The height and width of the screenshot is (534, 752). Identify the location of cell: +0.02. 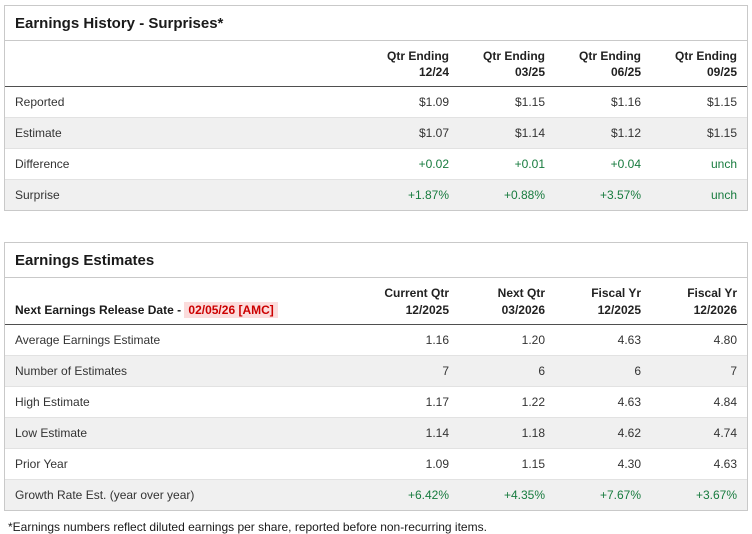
(411, 164).